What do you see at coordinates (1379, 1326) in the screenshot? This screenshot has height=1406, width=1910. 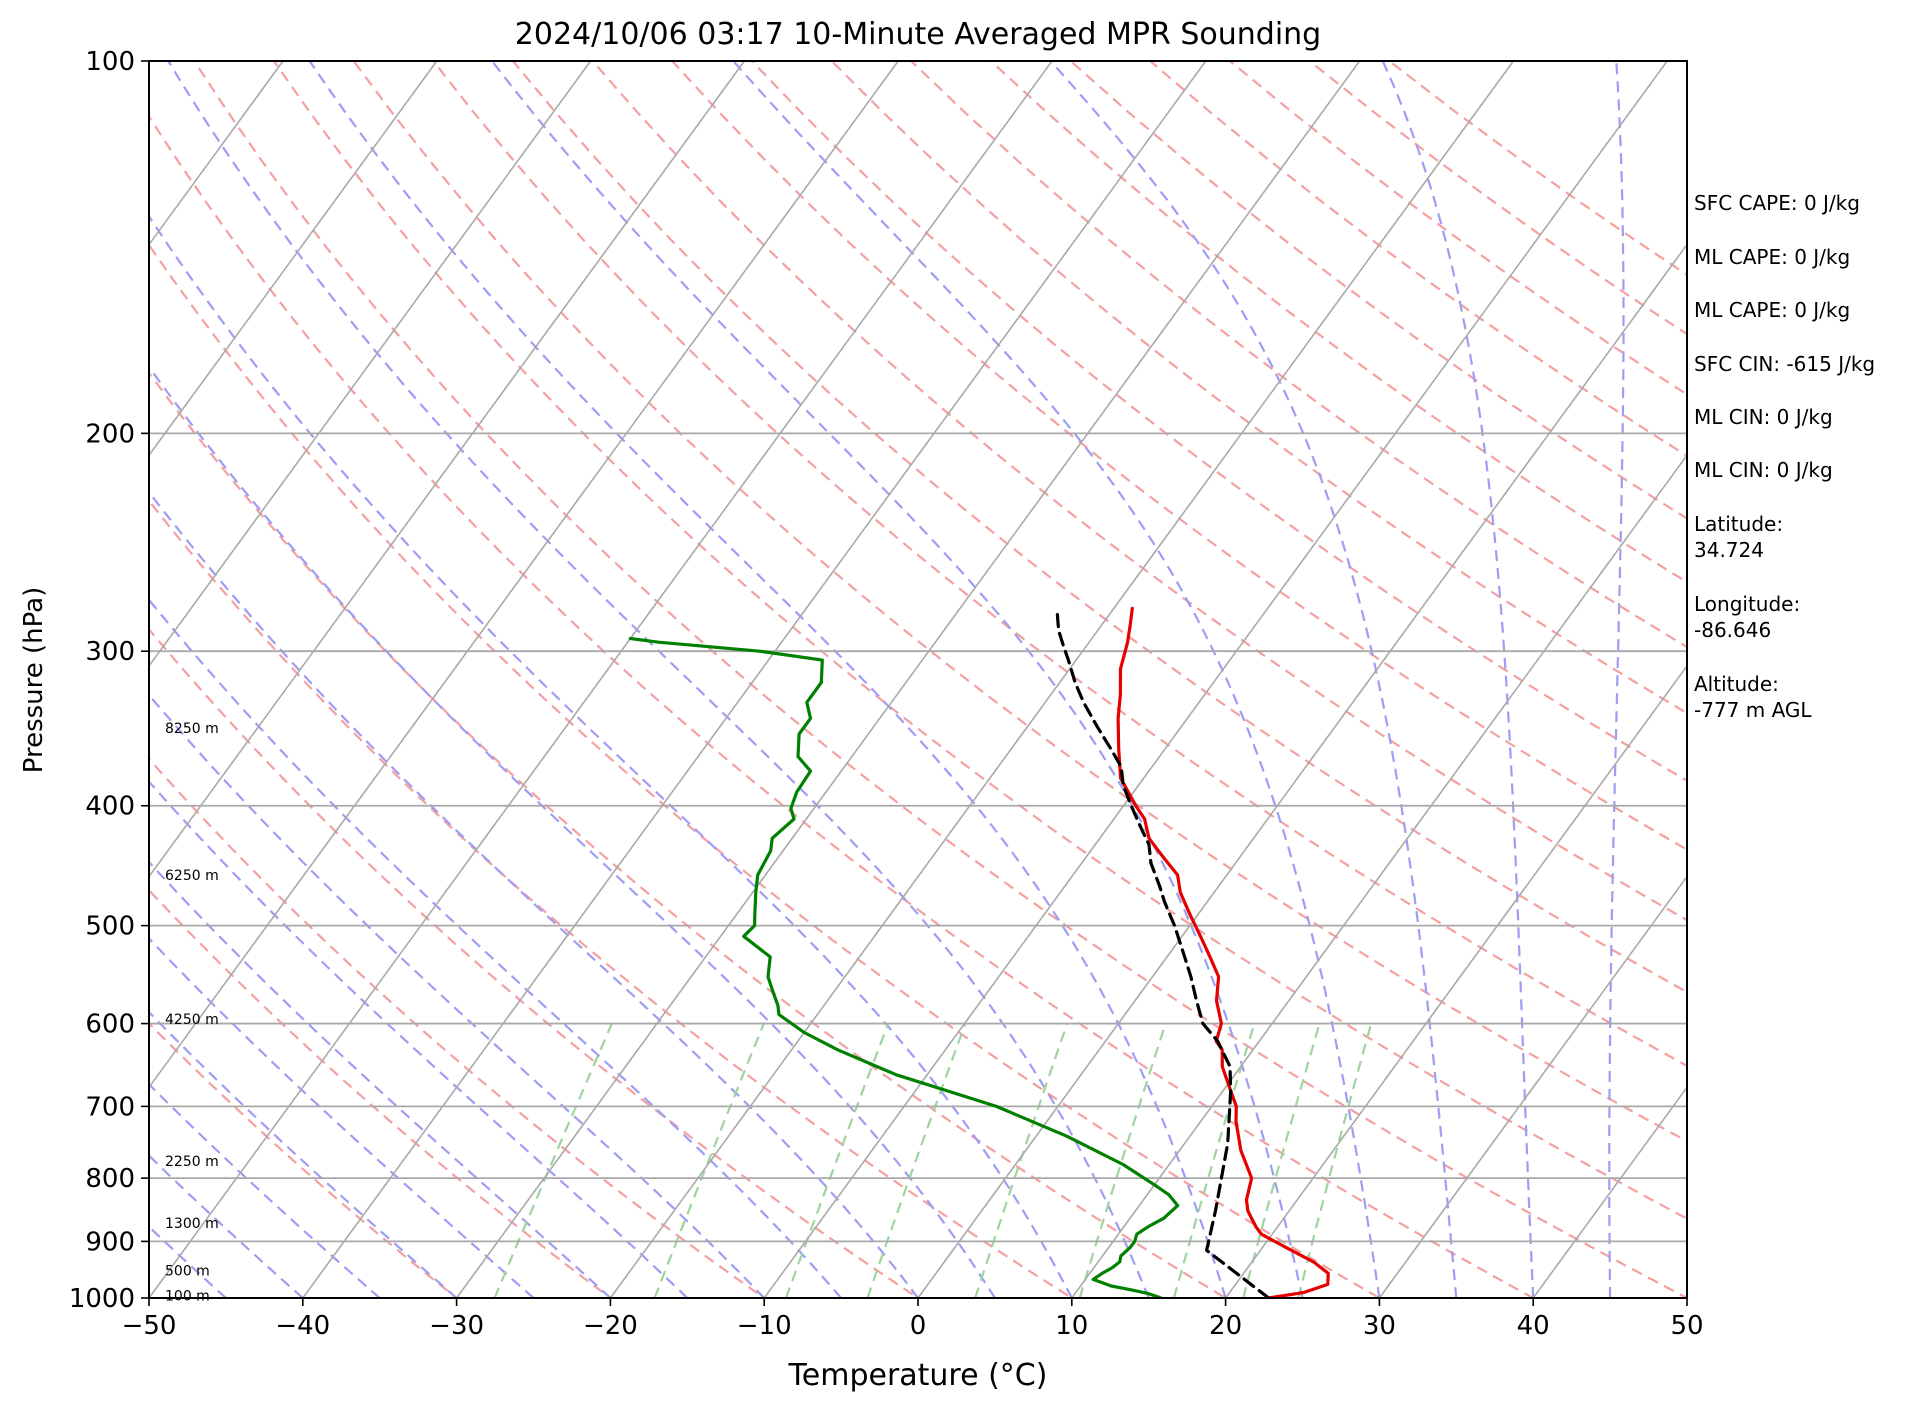 I see `x-tick-label: 30` at bounding box center [1379, 1326].